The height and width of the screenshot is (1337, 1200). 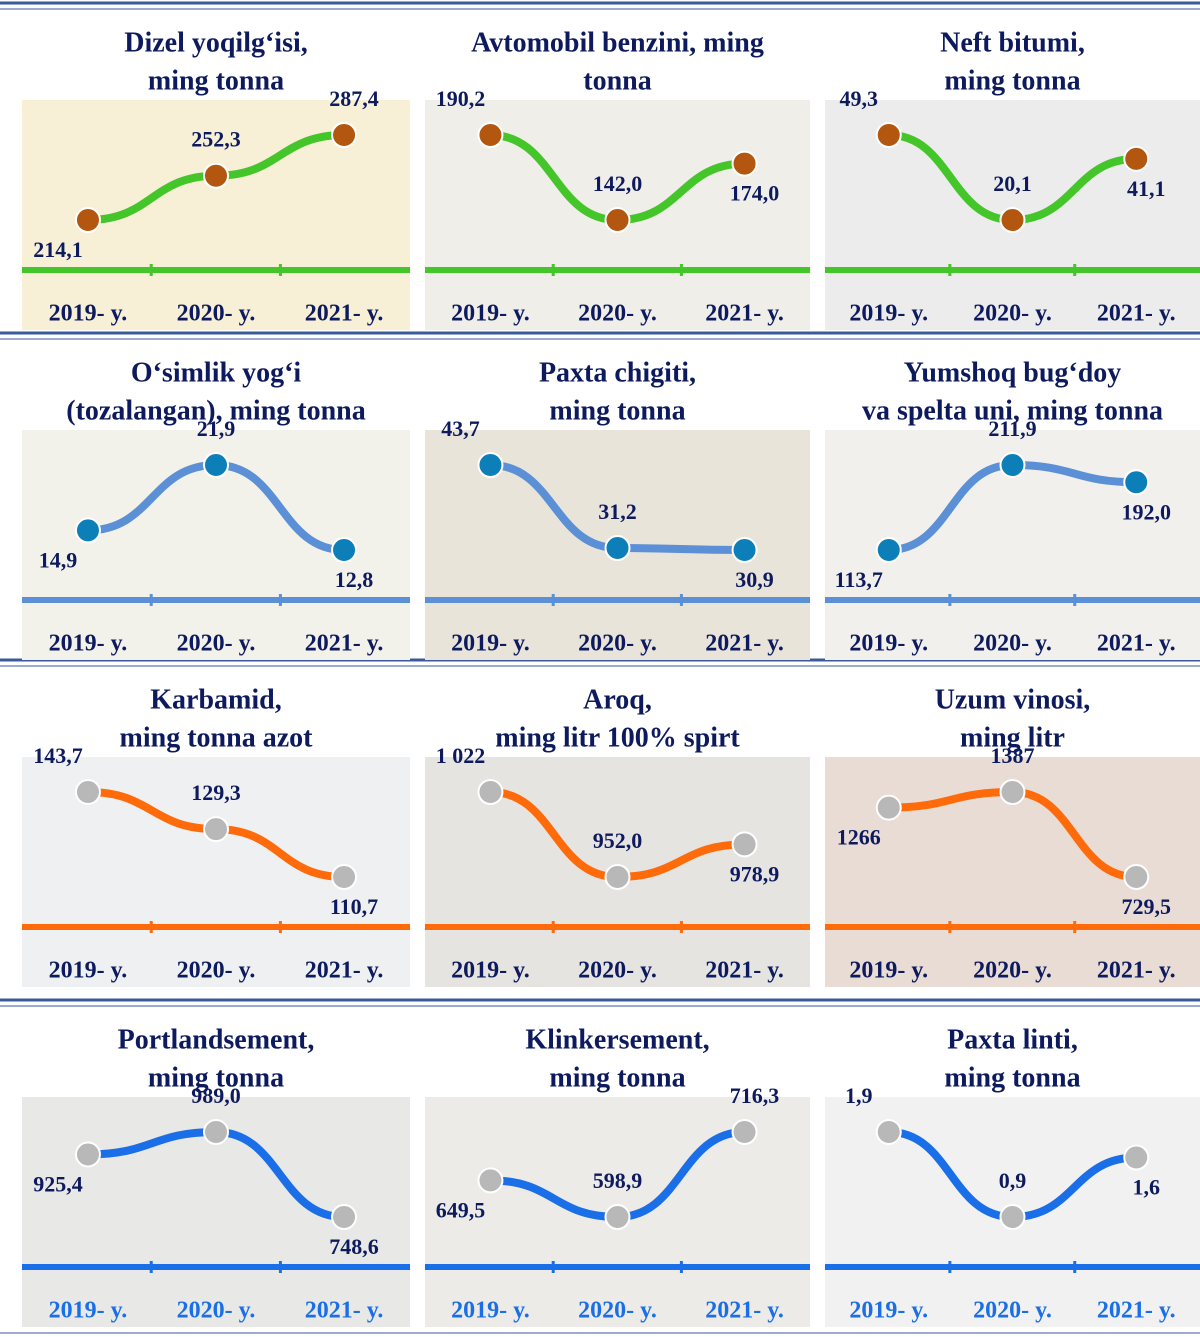 I want to click on data-label: 1387, so click(x=1013, y=755).